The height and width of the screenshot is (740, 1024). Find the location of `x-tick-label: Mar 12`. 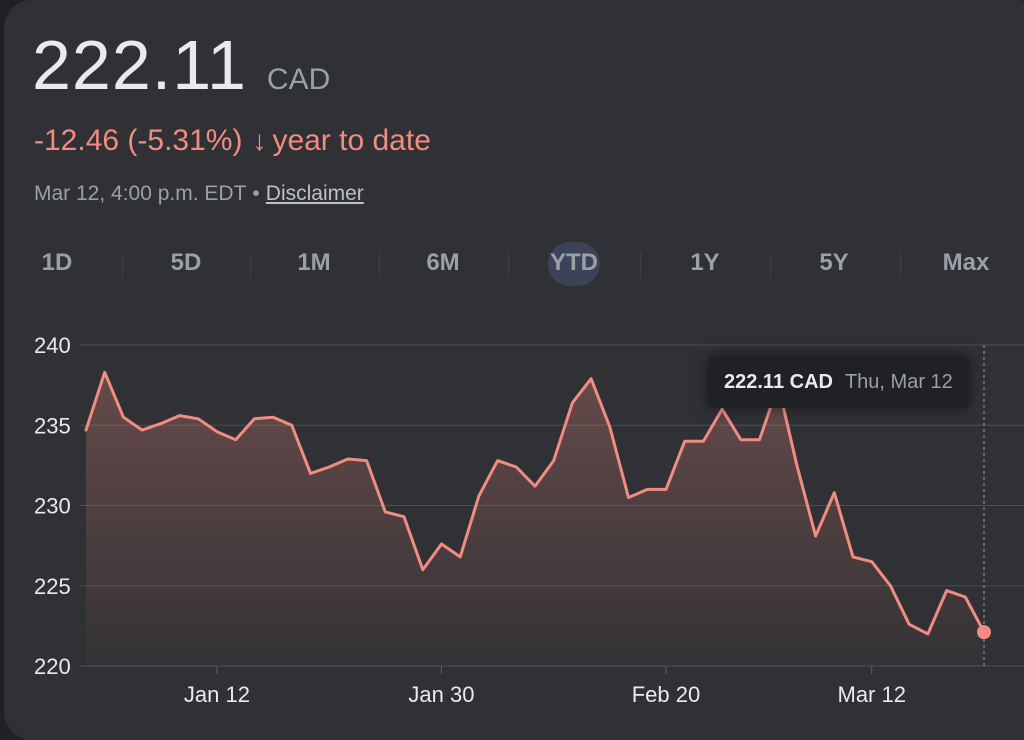

x-tick-label: Mar 12 is located at coordinates (872, 694).